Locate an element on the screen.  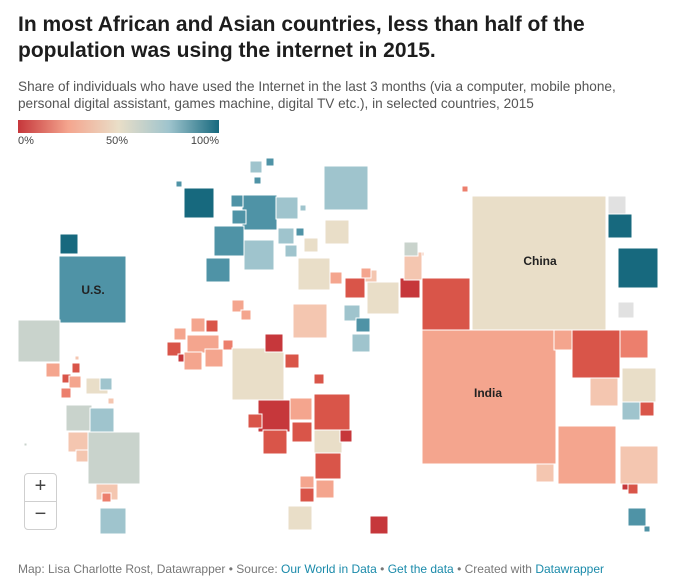
get-data-link: Get the data is located at coordinates (420, 569).